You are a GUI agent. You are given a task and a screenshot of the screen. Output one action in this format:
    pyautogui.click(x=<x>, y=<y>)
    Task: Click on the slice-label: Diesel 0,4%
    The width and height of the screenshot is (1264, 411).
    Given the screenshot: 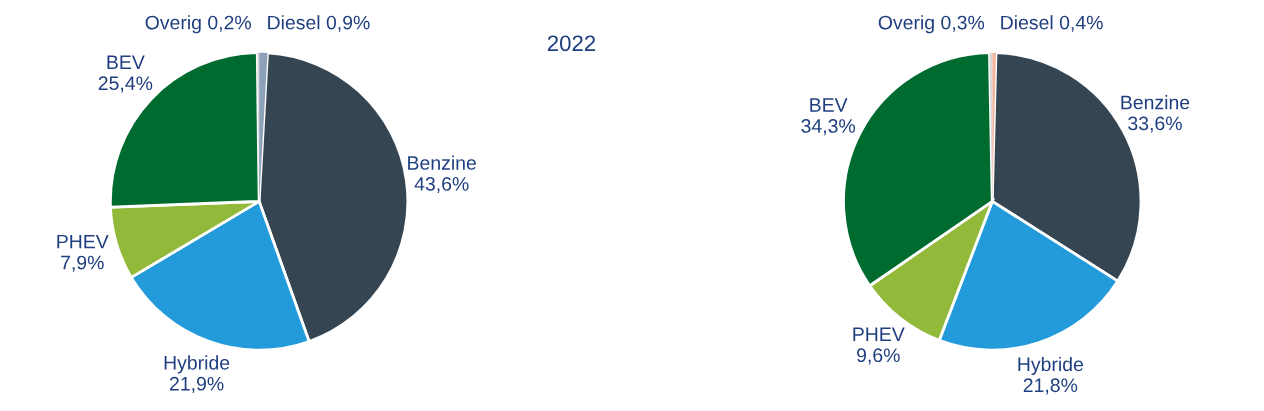 What is the action you would take?
    pyautogui.click(x=1052, y=23)
    